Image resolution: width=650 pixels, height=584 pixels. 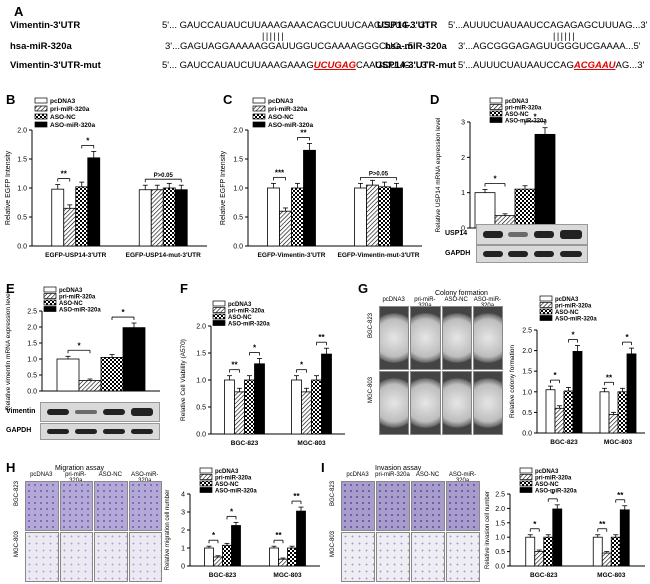 I want to click on legend-label: pcDNA3, so click(x=63, y=101).